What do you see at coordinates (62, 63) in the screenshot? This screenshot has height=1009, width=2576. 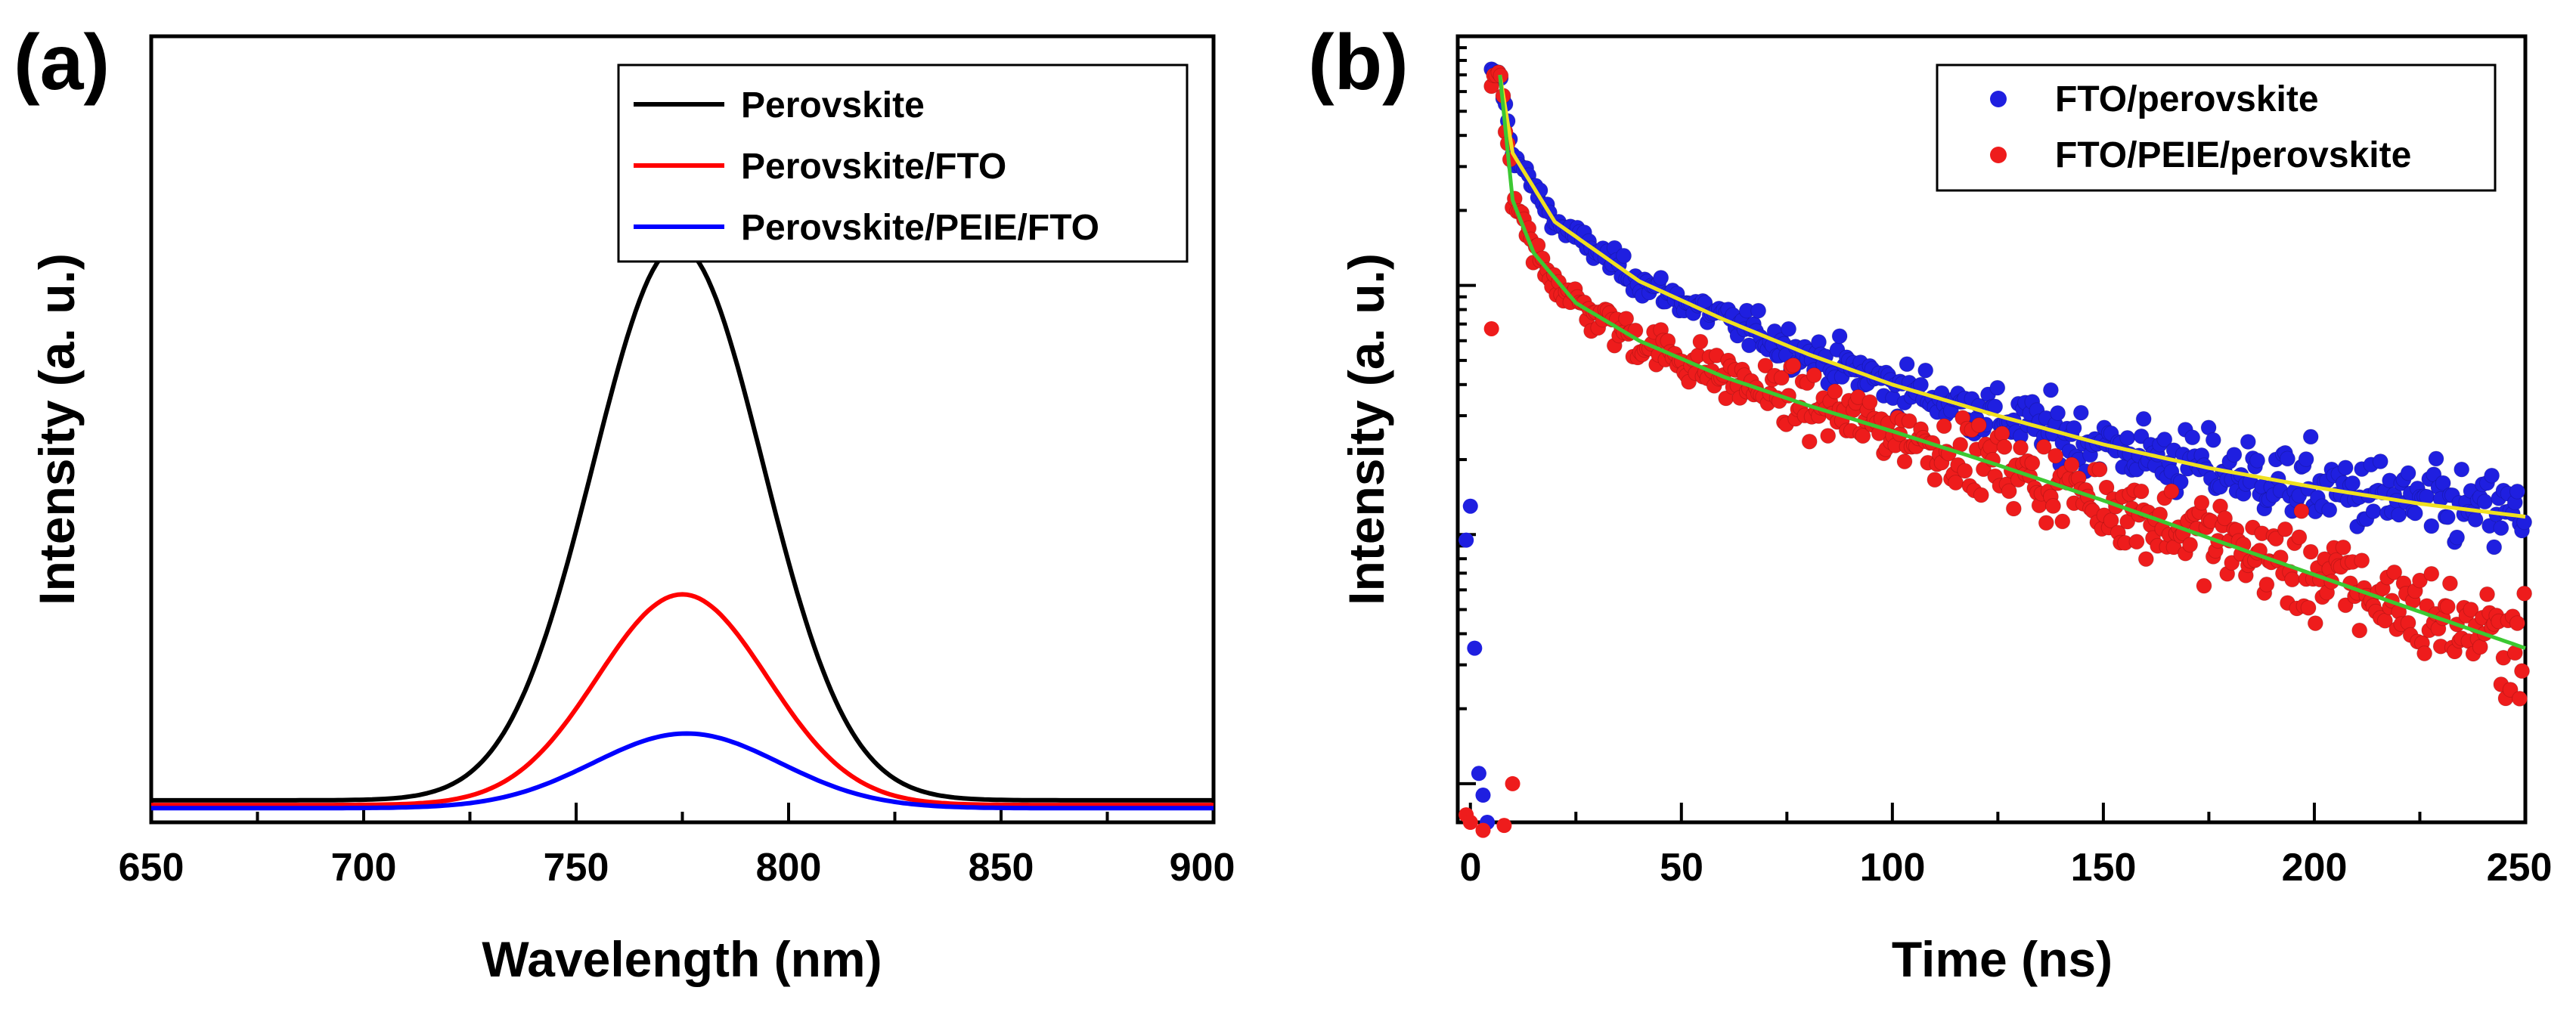 I see `panel-a-label: (a)` at bounding box center [62, 63].